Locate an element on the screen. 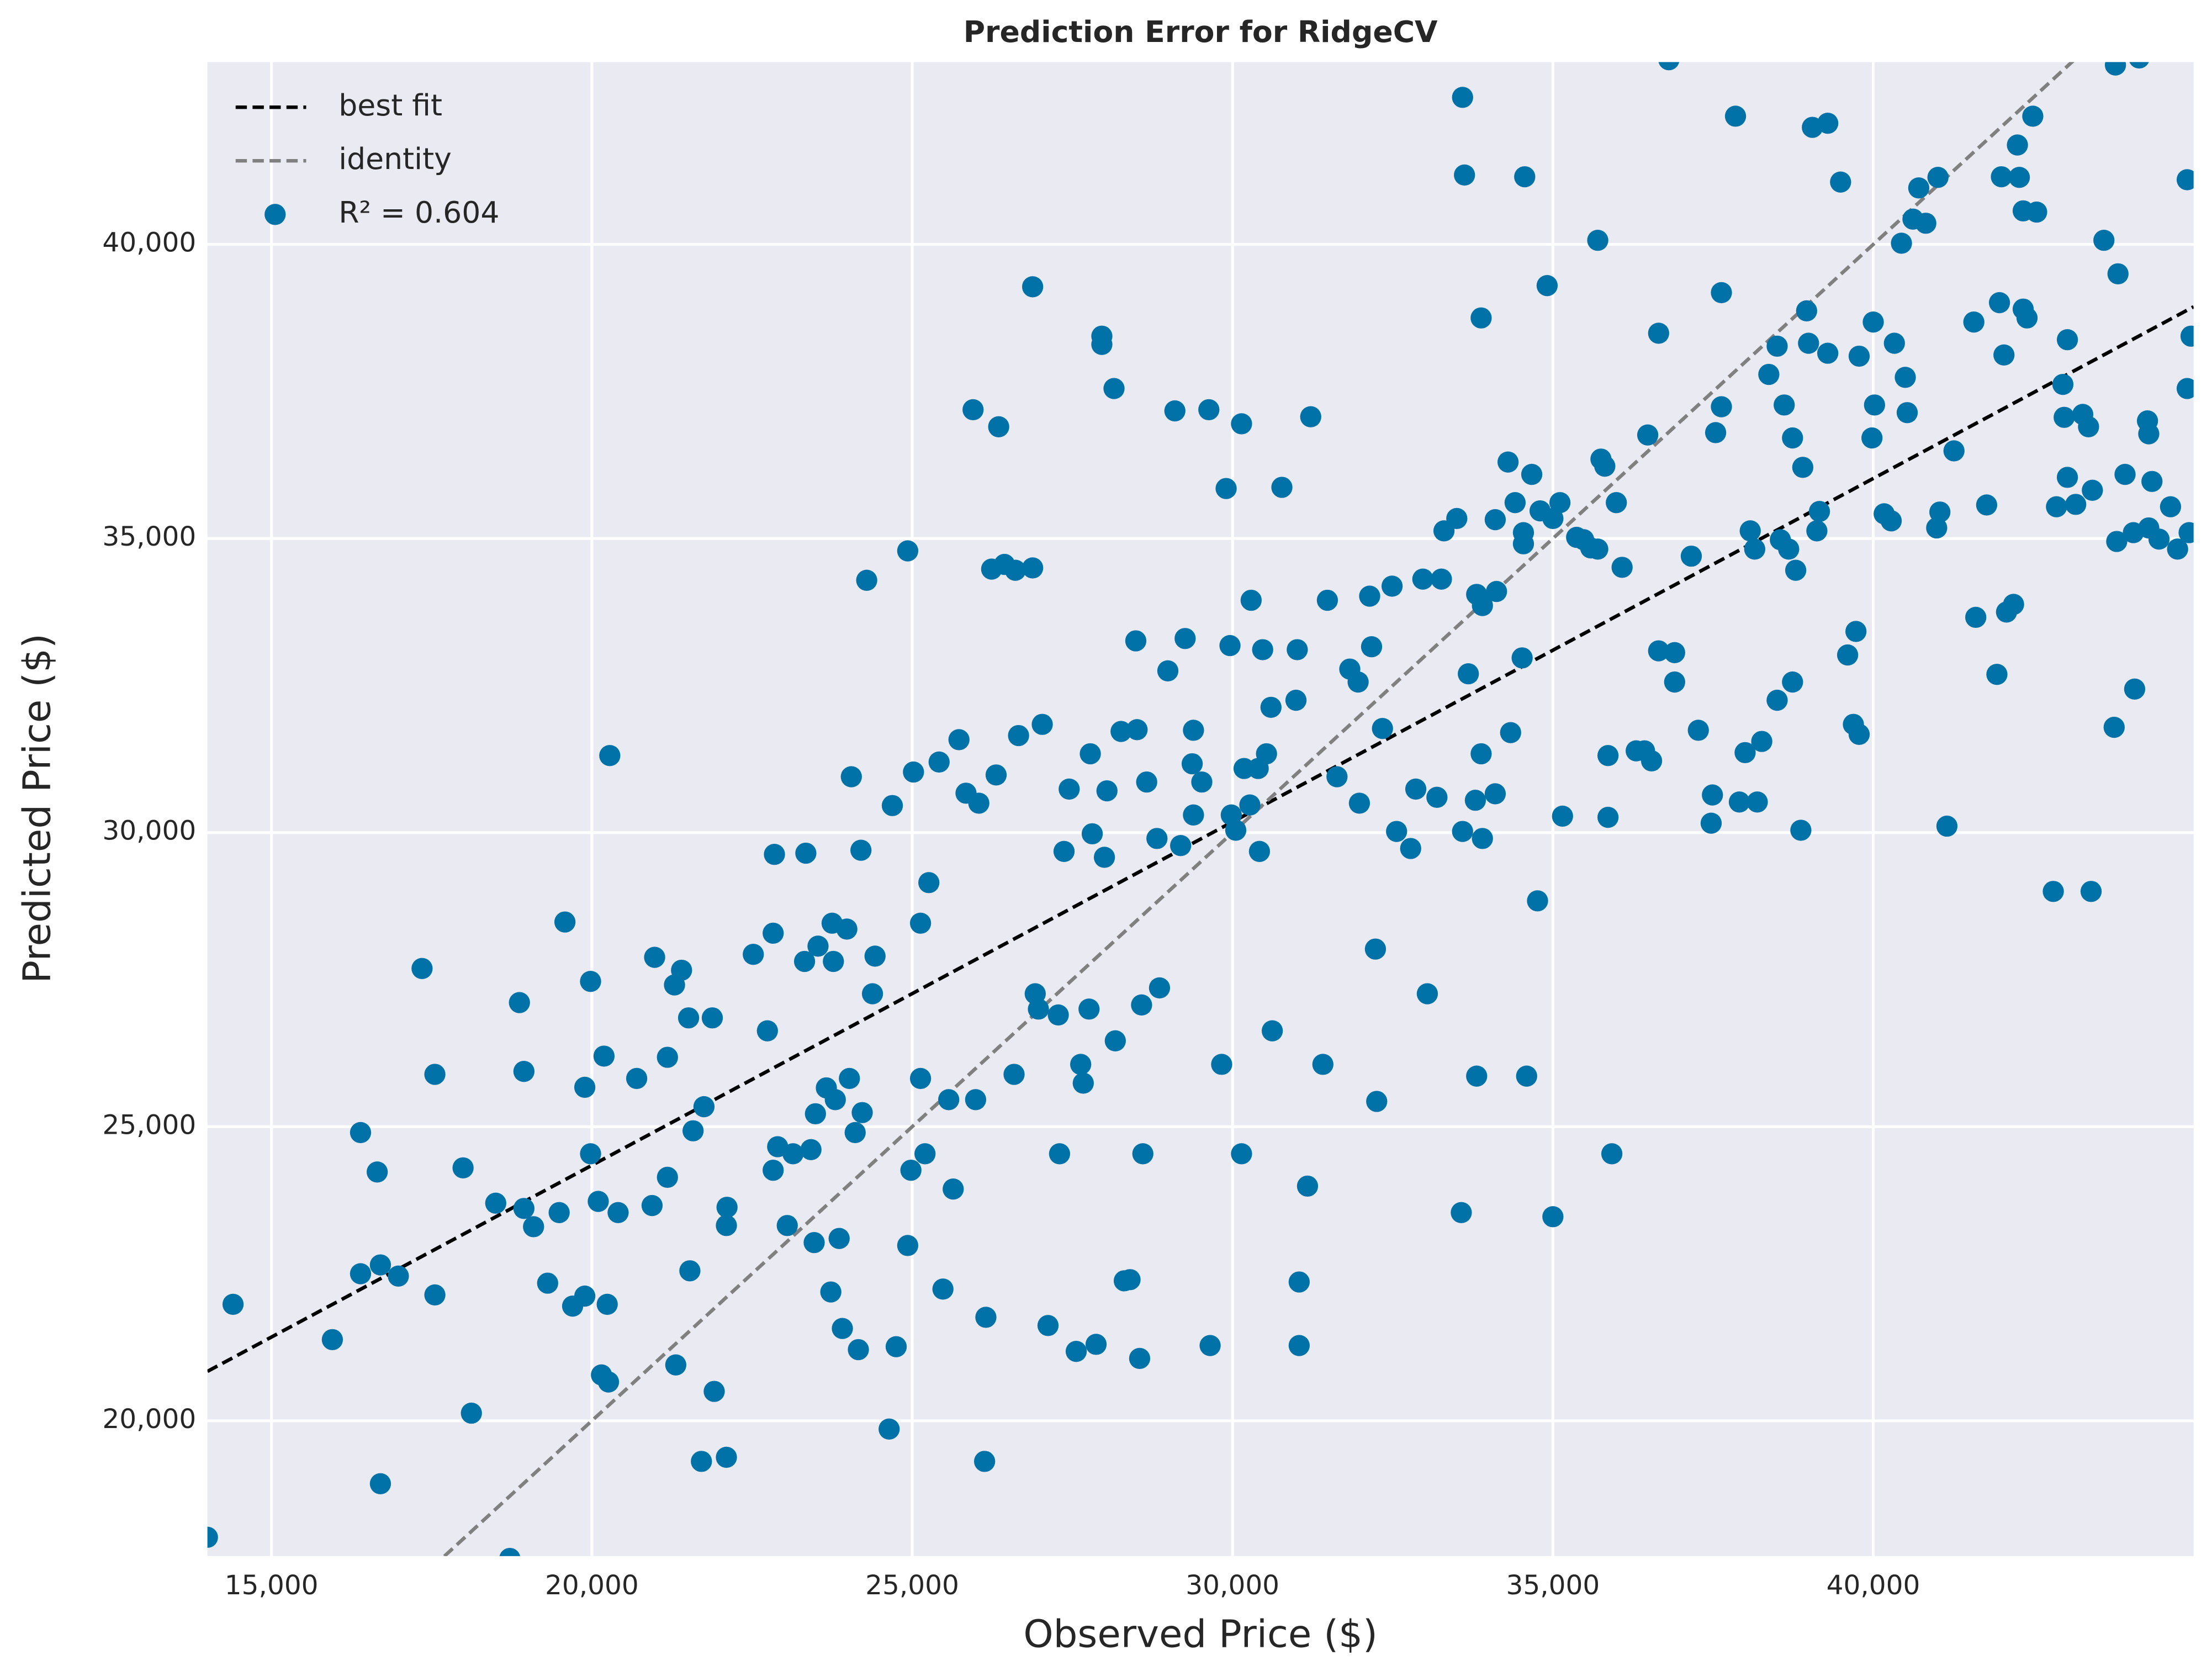  legend-label: identity is located at coordinates (395, 158).